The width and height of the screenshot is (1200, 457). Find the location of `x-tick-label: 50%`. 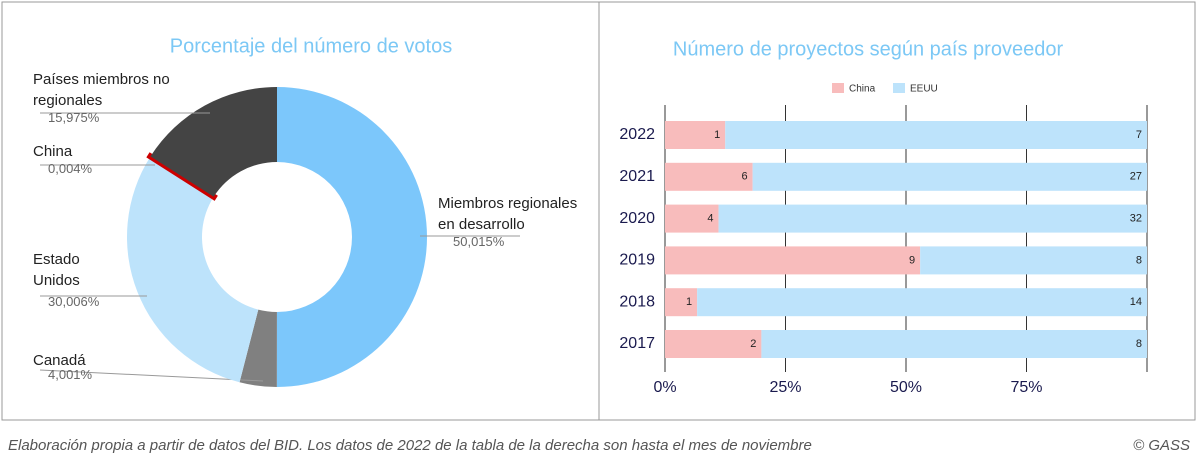

x-tick-label: 50% is located at coordinates (906, 387).